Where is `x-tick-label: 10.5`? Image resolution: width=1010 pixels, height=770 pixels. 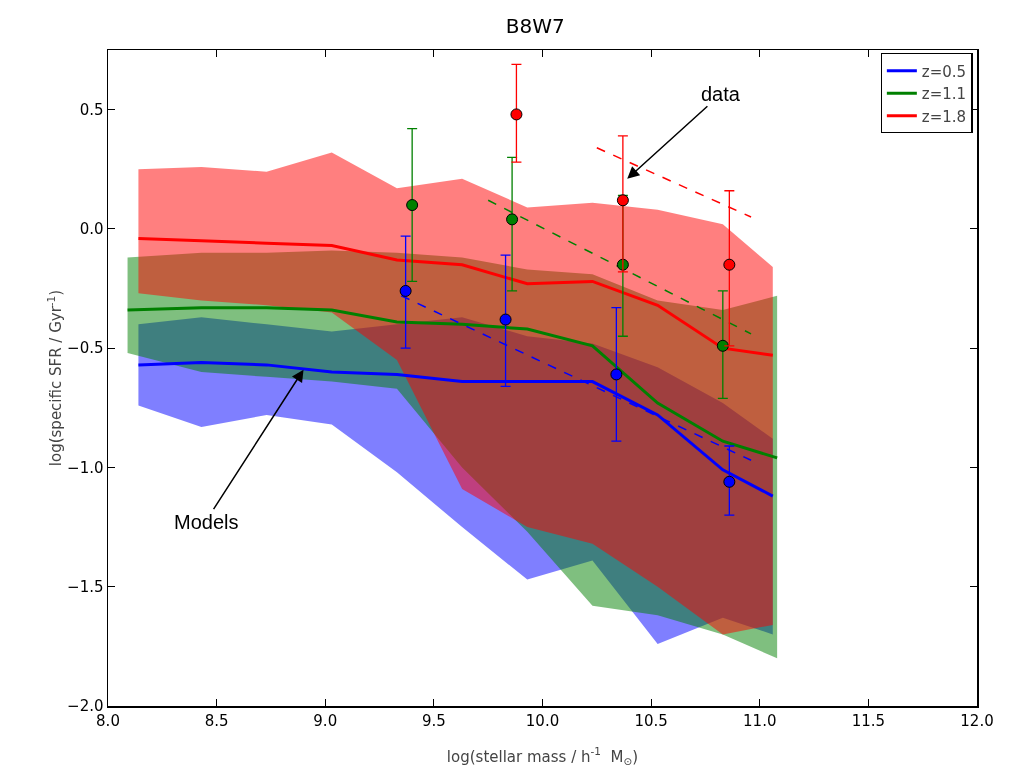 x-tick-label: 10.5 is located at coordinates (651, 720).